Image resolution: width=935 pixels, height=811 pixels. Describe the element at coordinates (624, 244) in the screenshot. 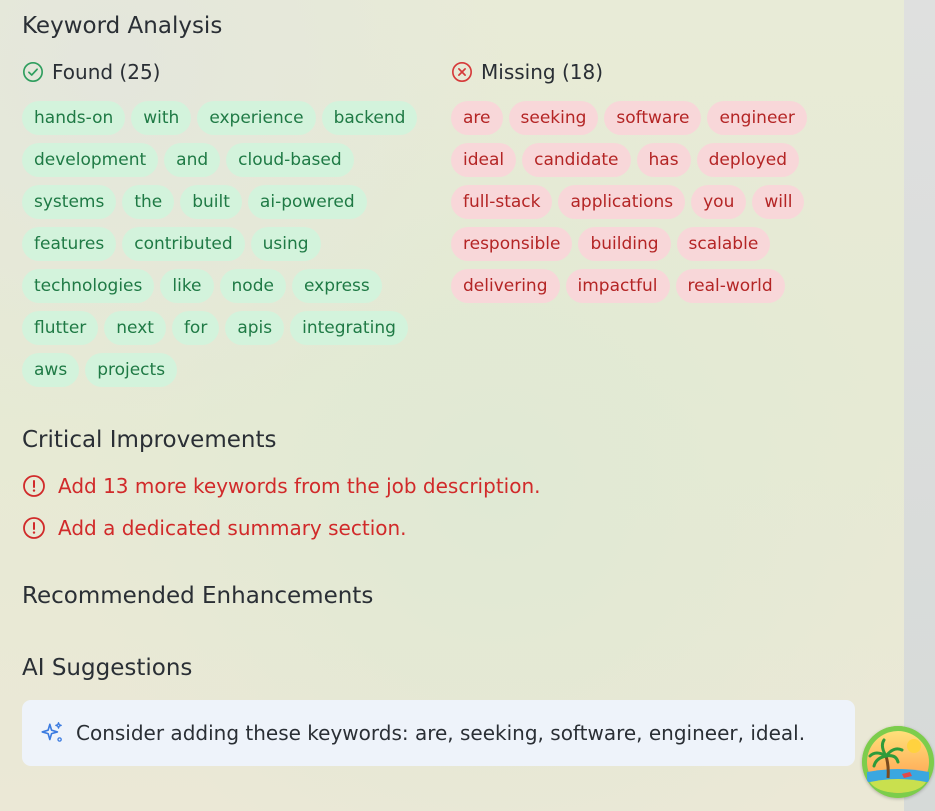

I see `missing-keyword-chip: building` at that location.